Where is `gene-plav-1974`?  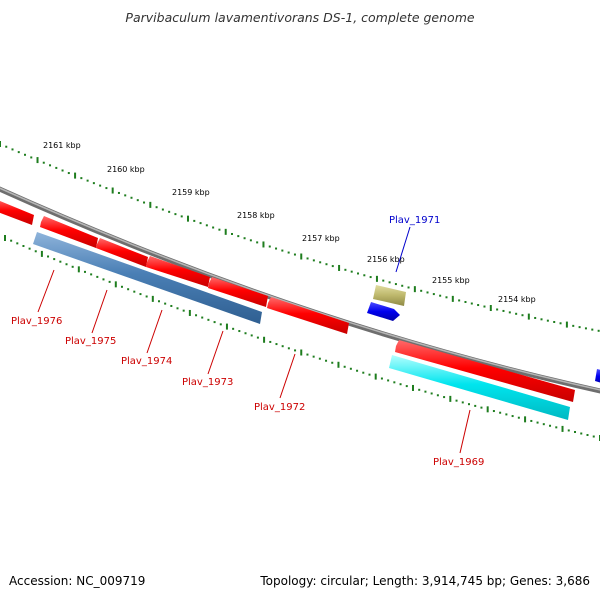 gene-plav-1974 is located at coordinates (178, 271).